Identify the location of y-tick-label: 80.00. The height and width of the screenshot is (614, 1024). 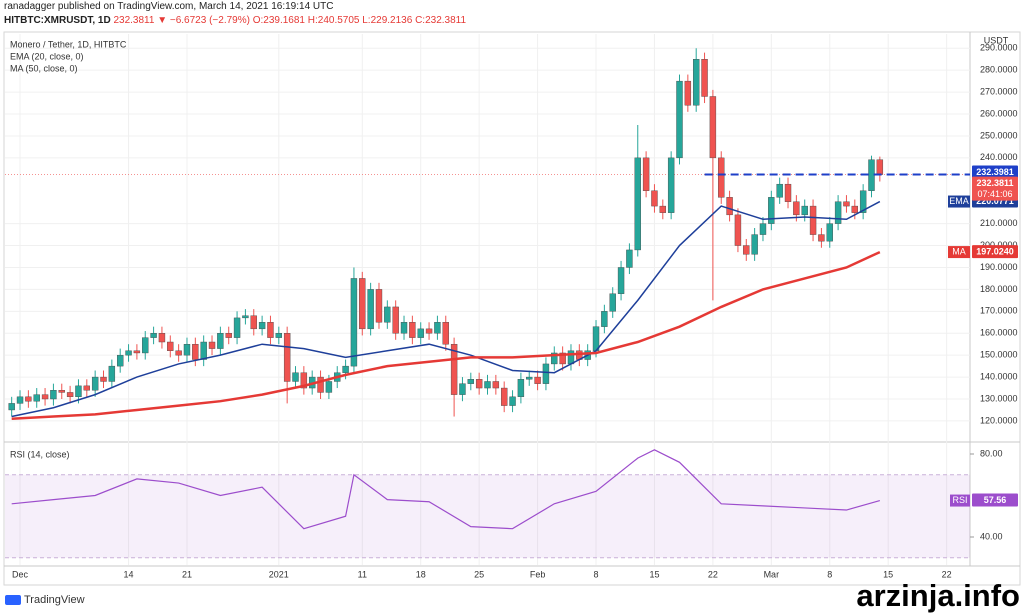
(991, 453).